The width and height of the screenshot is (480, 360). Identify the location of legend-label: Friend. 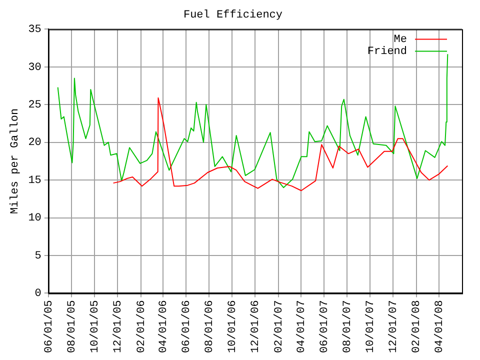
(387, 52).